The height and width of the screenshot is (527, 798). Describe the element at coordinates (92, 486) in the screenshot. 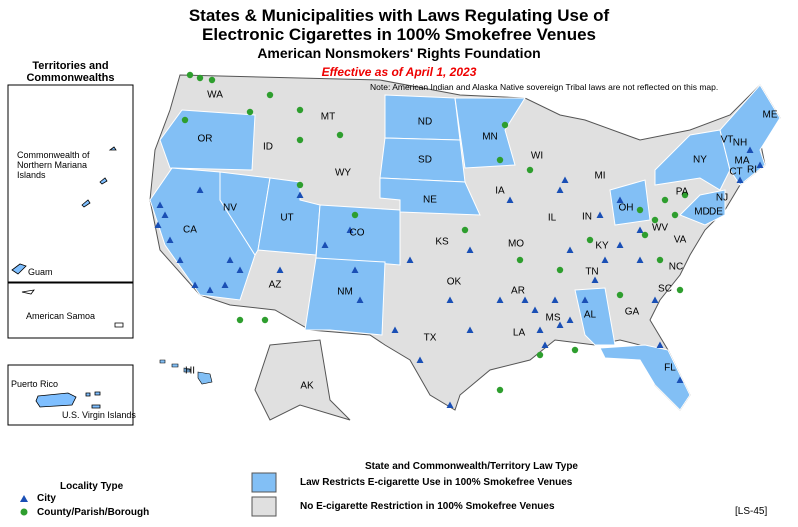

I see `legend-title: Locality Type` at that location.